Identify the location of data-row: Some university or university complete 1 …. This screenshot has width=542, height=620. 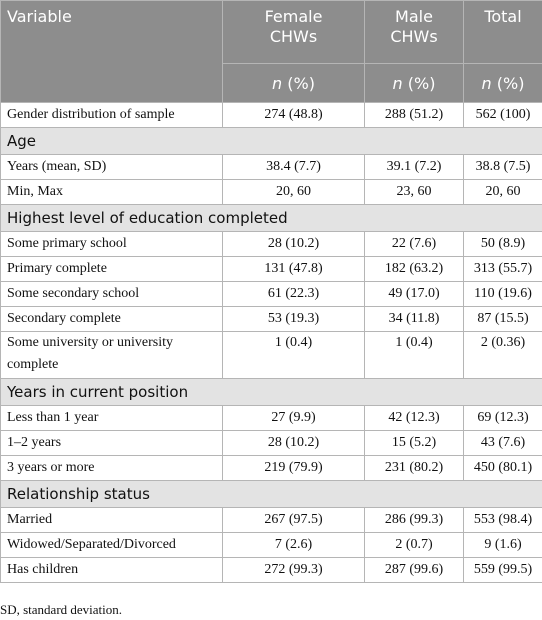
(271, 355).